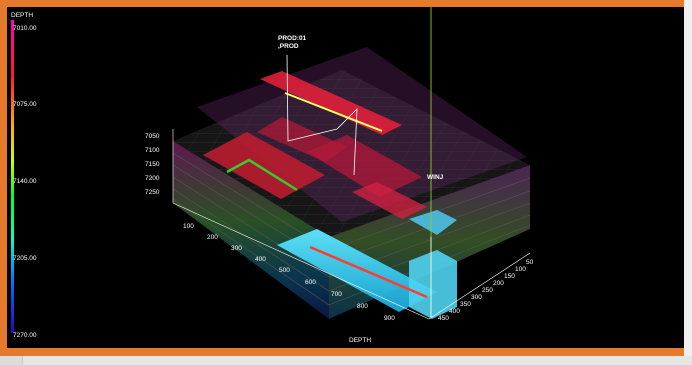 The image size is (692, 365). Describe the element at coordinates (288, 46) in the screenshot. I see `producer-label-line2: ,PROD` at that location.